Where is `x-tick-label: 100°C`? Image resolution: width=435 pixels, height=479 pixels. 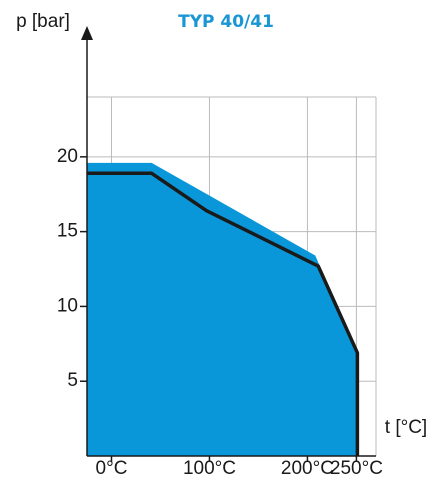 x-tick-label: 100°C is located at coordinates (209, 468).